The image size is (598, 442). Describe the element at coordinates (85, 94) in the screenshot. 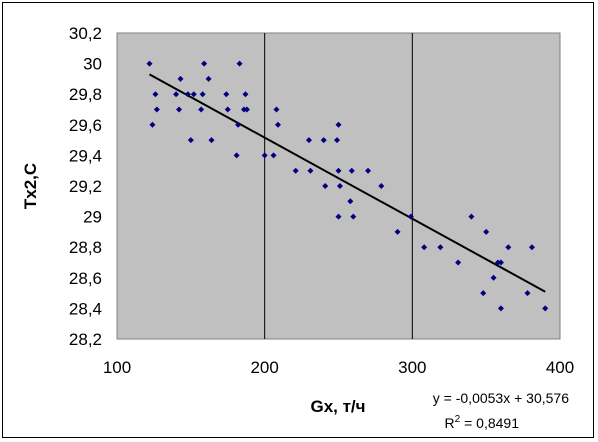

I see `y-tick-label: 29,8` at that location.